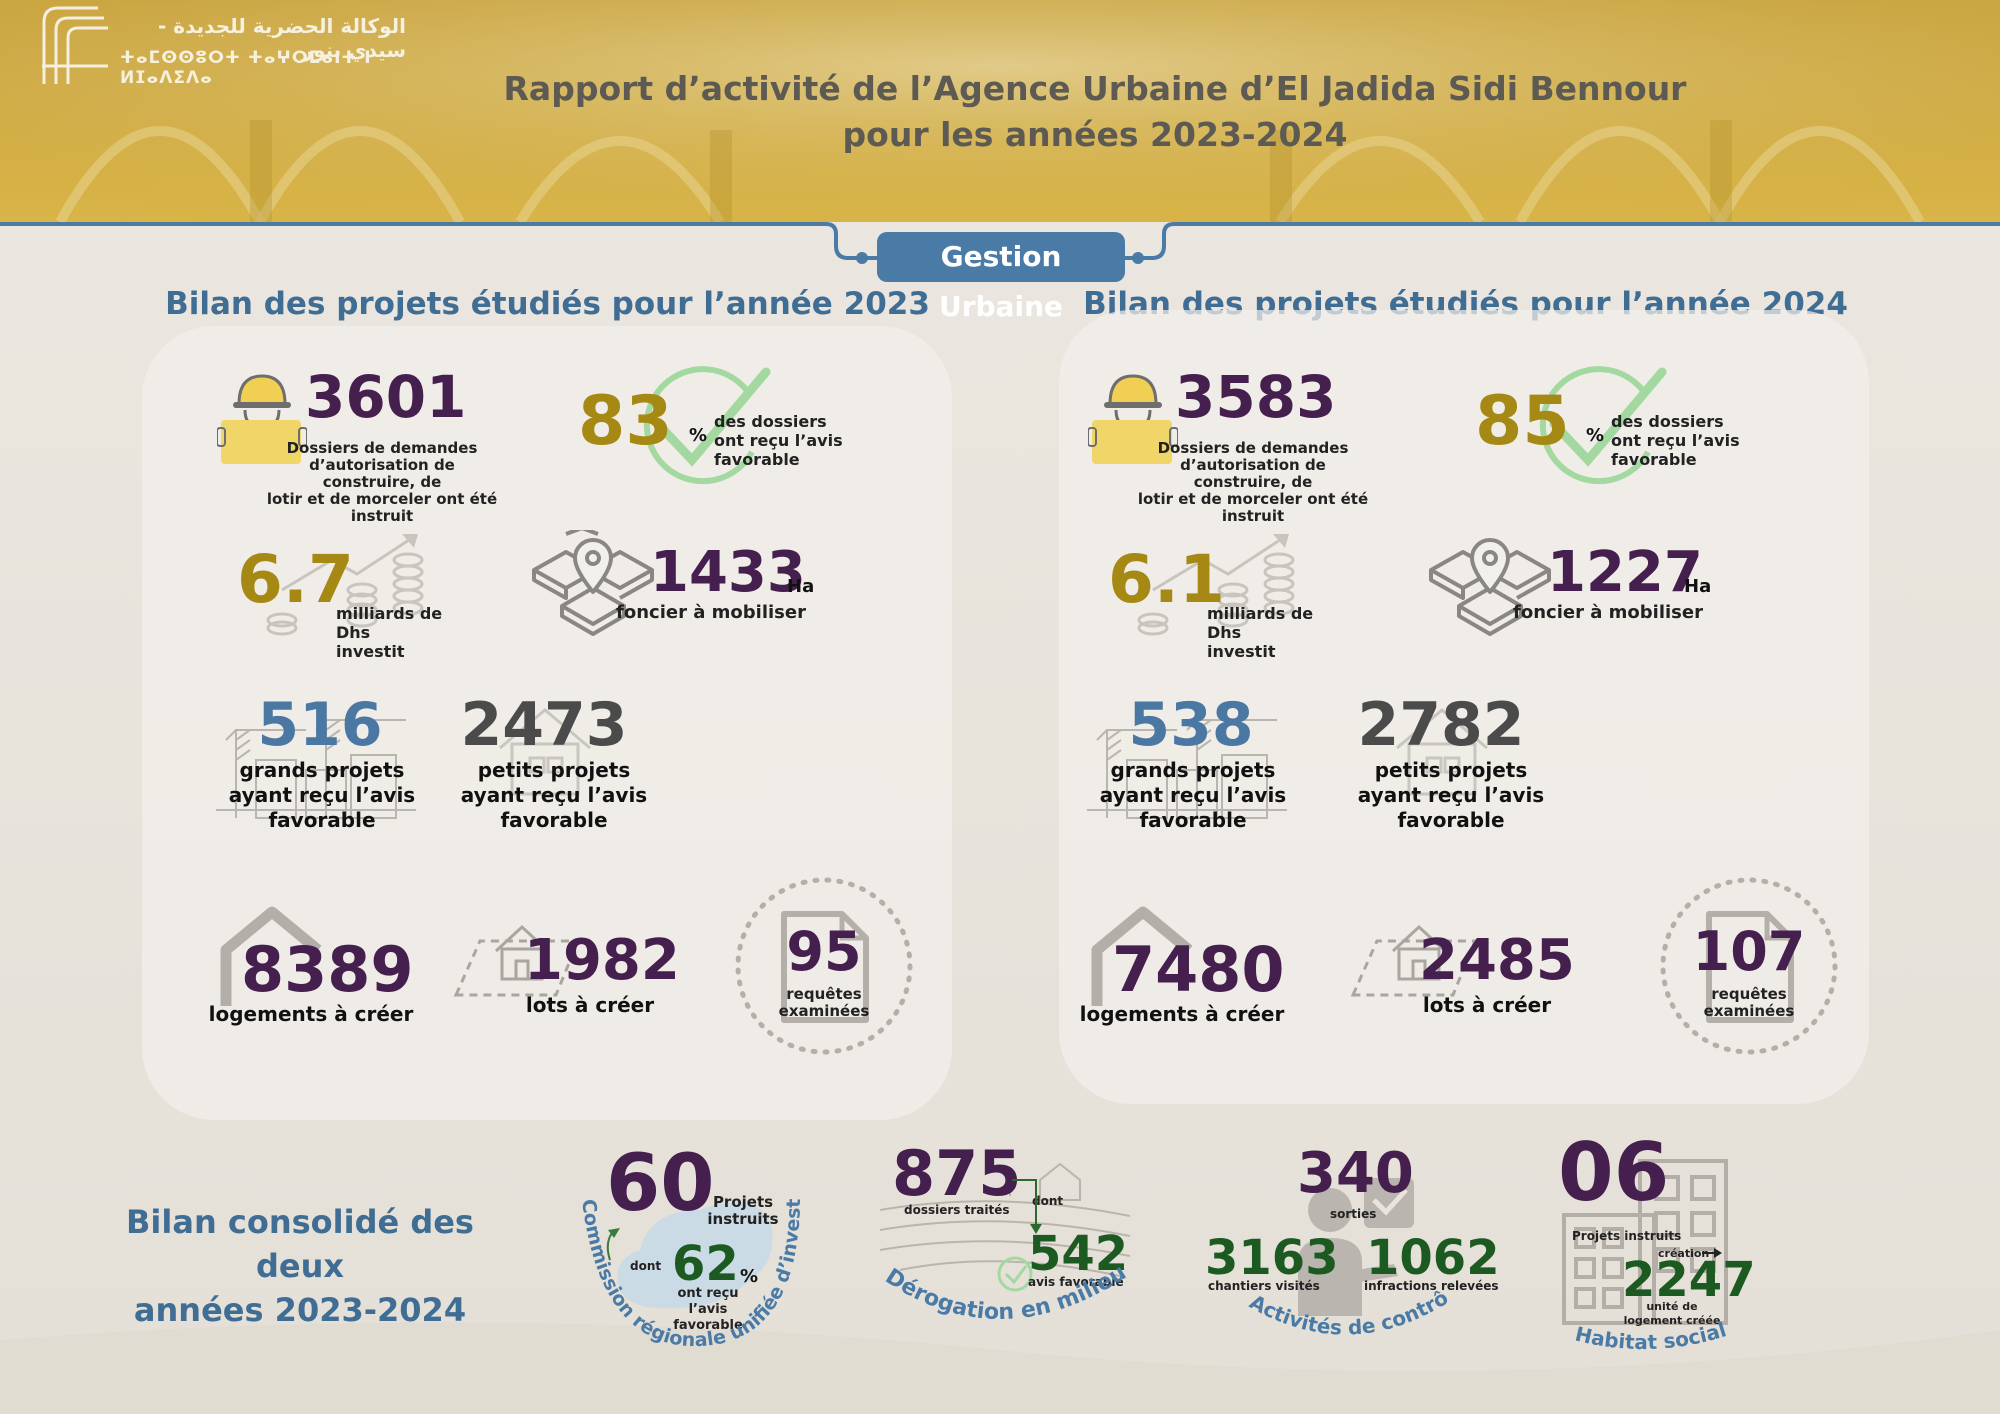 The image size is (2000, 1414). I want to click on house-outline-icon, so click(1142, 958).